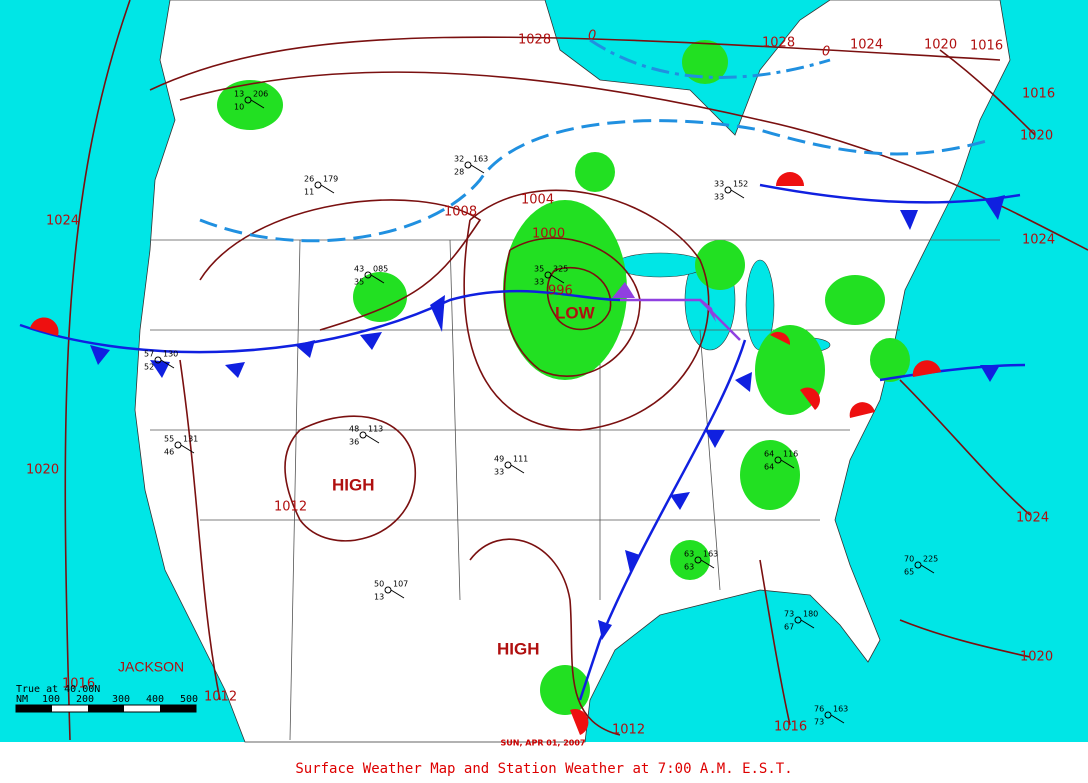 This screenshot has width=1088, height=783. What do you see at coordinates (539, 269) in the screenshot?
I see `station-temp: 35` at bounding box center [539, 269].